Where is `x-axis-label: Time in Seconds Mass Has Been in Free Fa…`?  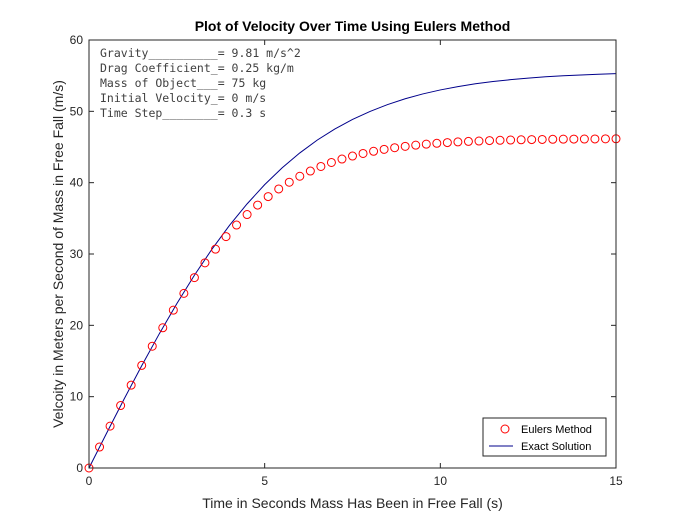
x-axis-label: Time in Seconds Mass Has Been in Free Fa… is located at coordinates (352, 503).